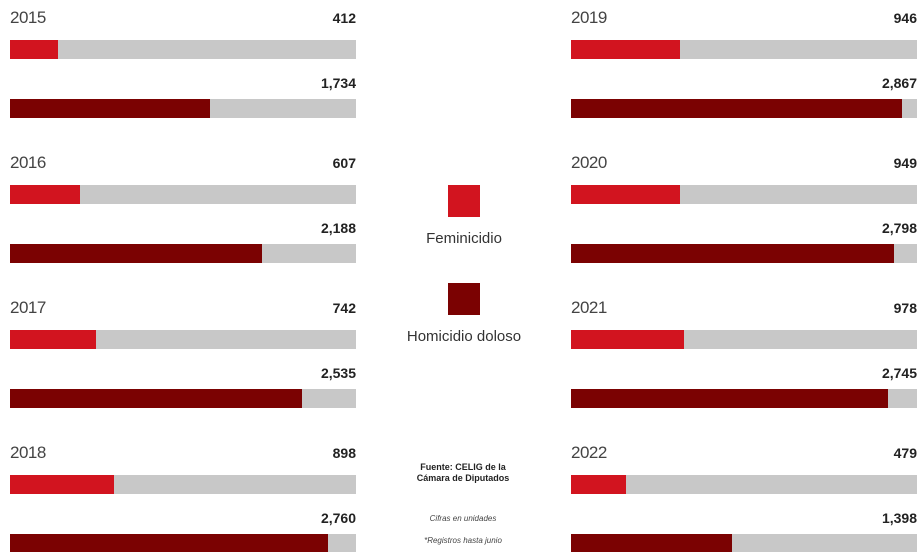  I want to click on value-label: 2,745, so click(899, 373).